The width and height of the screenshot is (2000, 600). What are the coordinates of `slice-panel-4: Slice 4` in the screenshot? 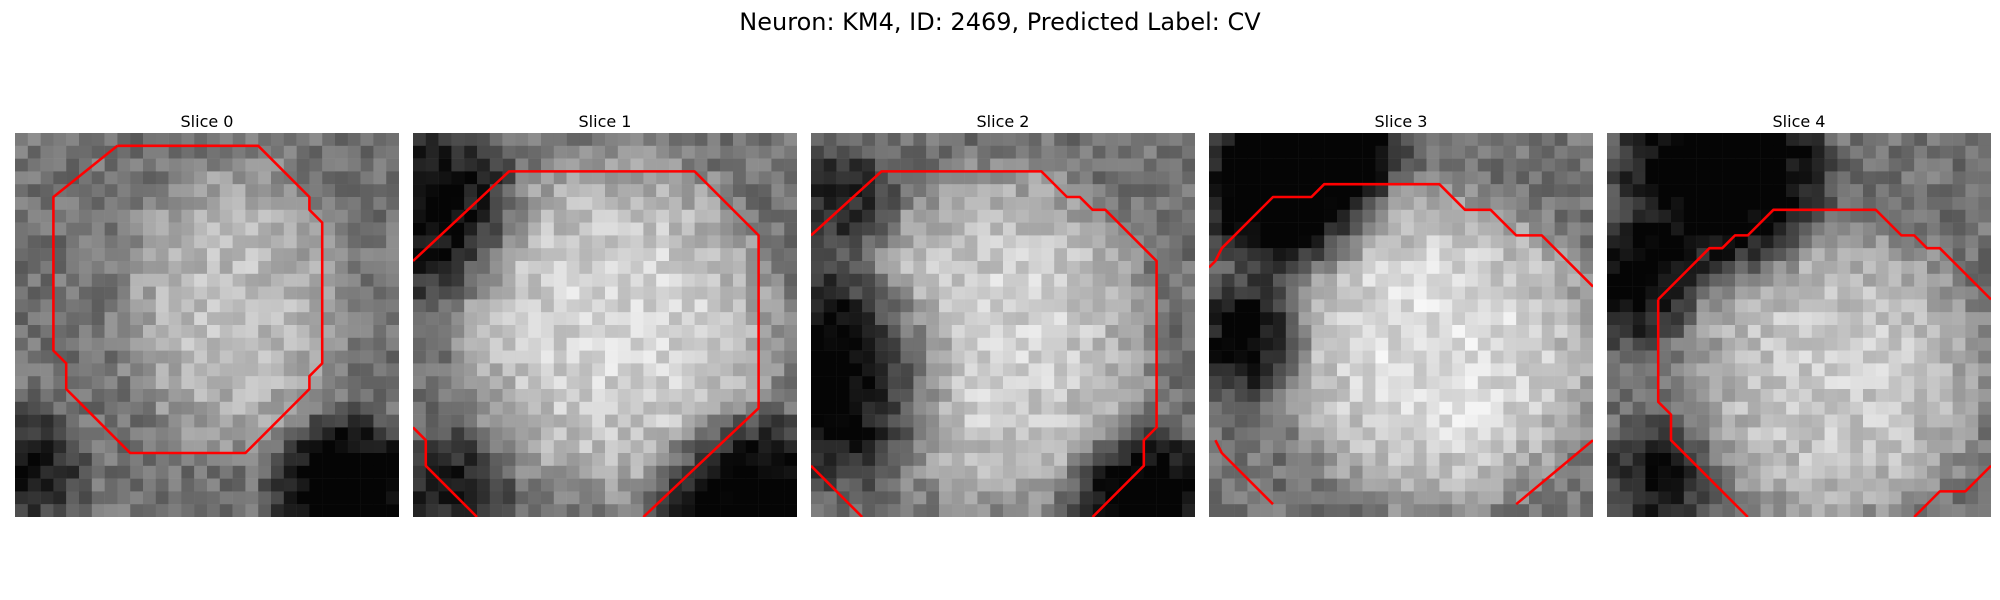 It's located at (1799, 314).